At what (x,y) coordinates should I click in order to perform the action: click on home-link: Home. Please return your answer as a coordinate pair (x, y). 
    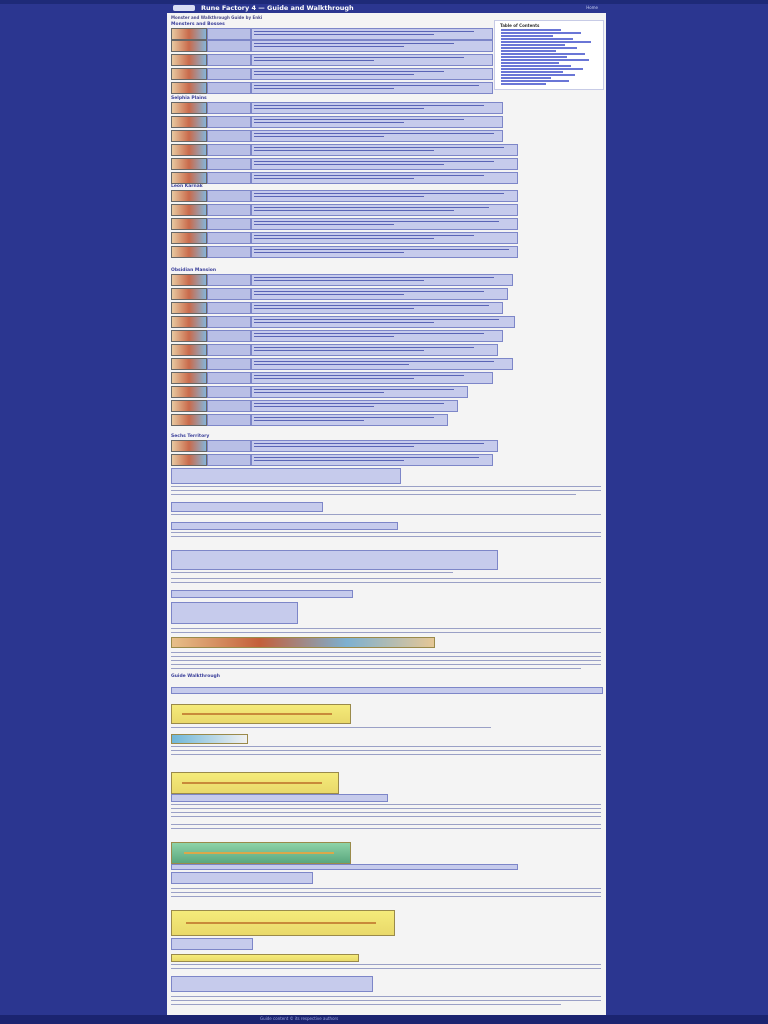
    Looking at the image, I should click on (592, 7).